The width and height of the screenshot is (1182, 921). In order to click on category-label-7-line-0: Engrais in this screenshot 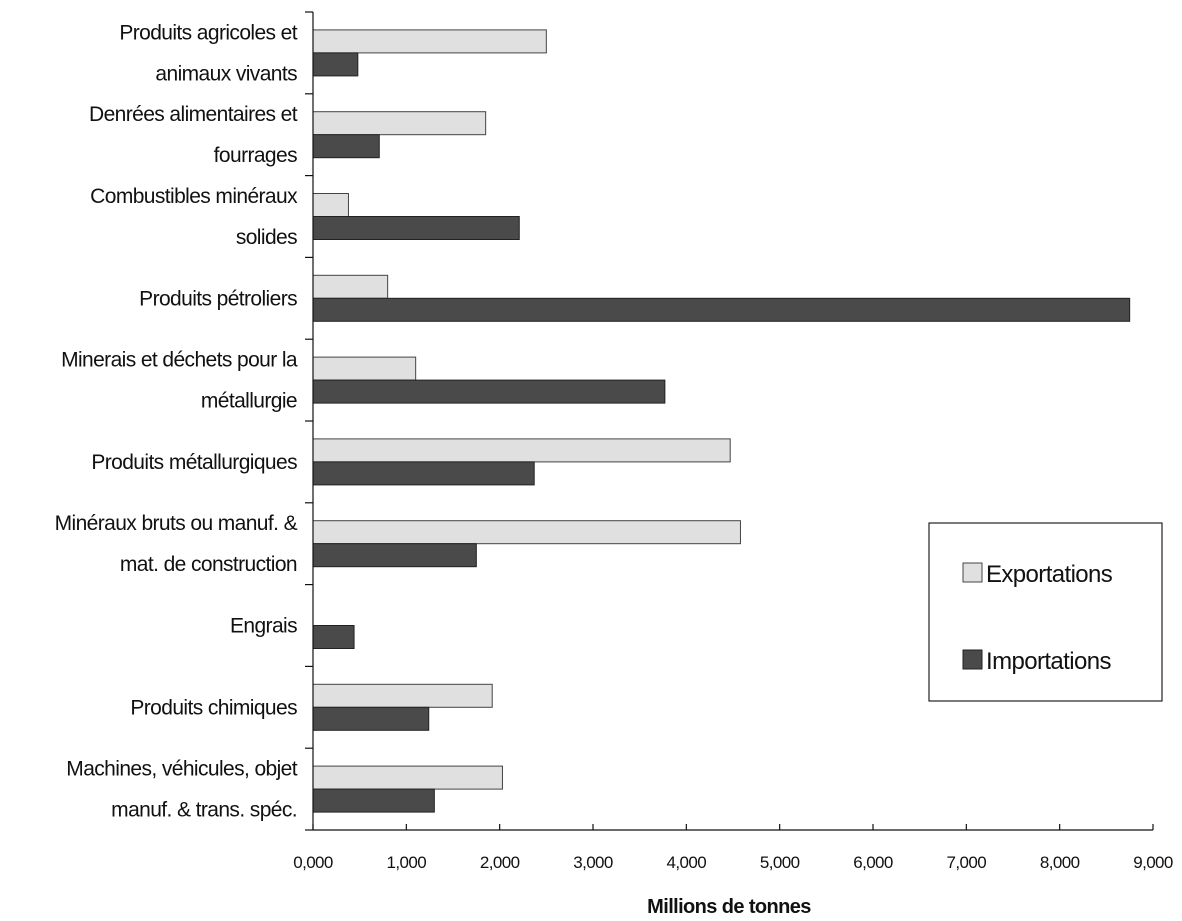, I will do `click(263, 626)`.